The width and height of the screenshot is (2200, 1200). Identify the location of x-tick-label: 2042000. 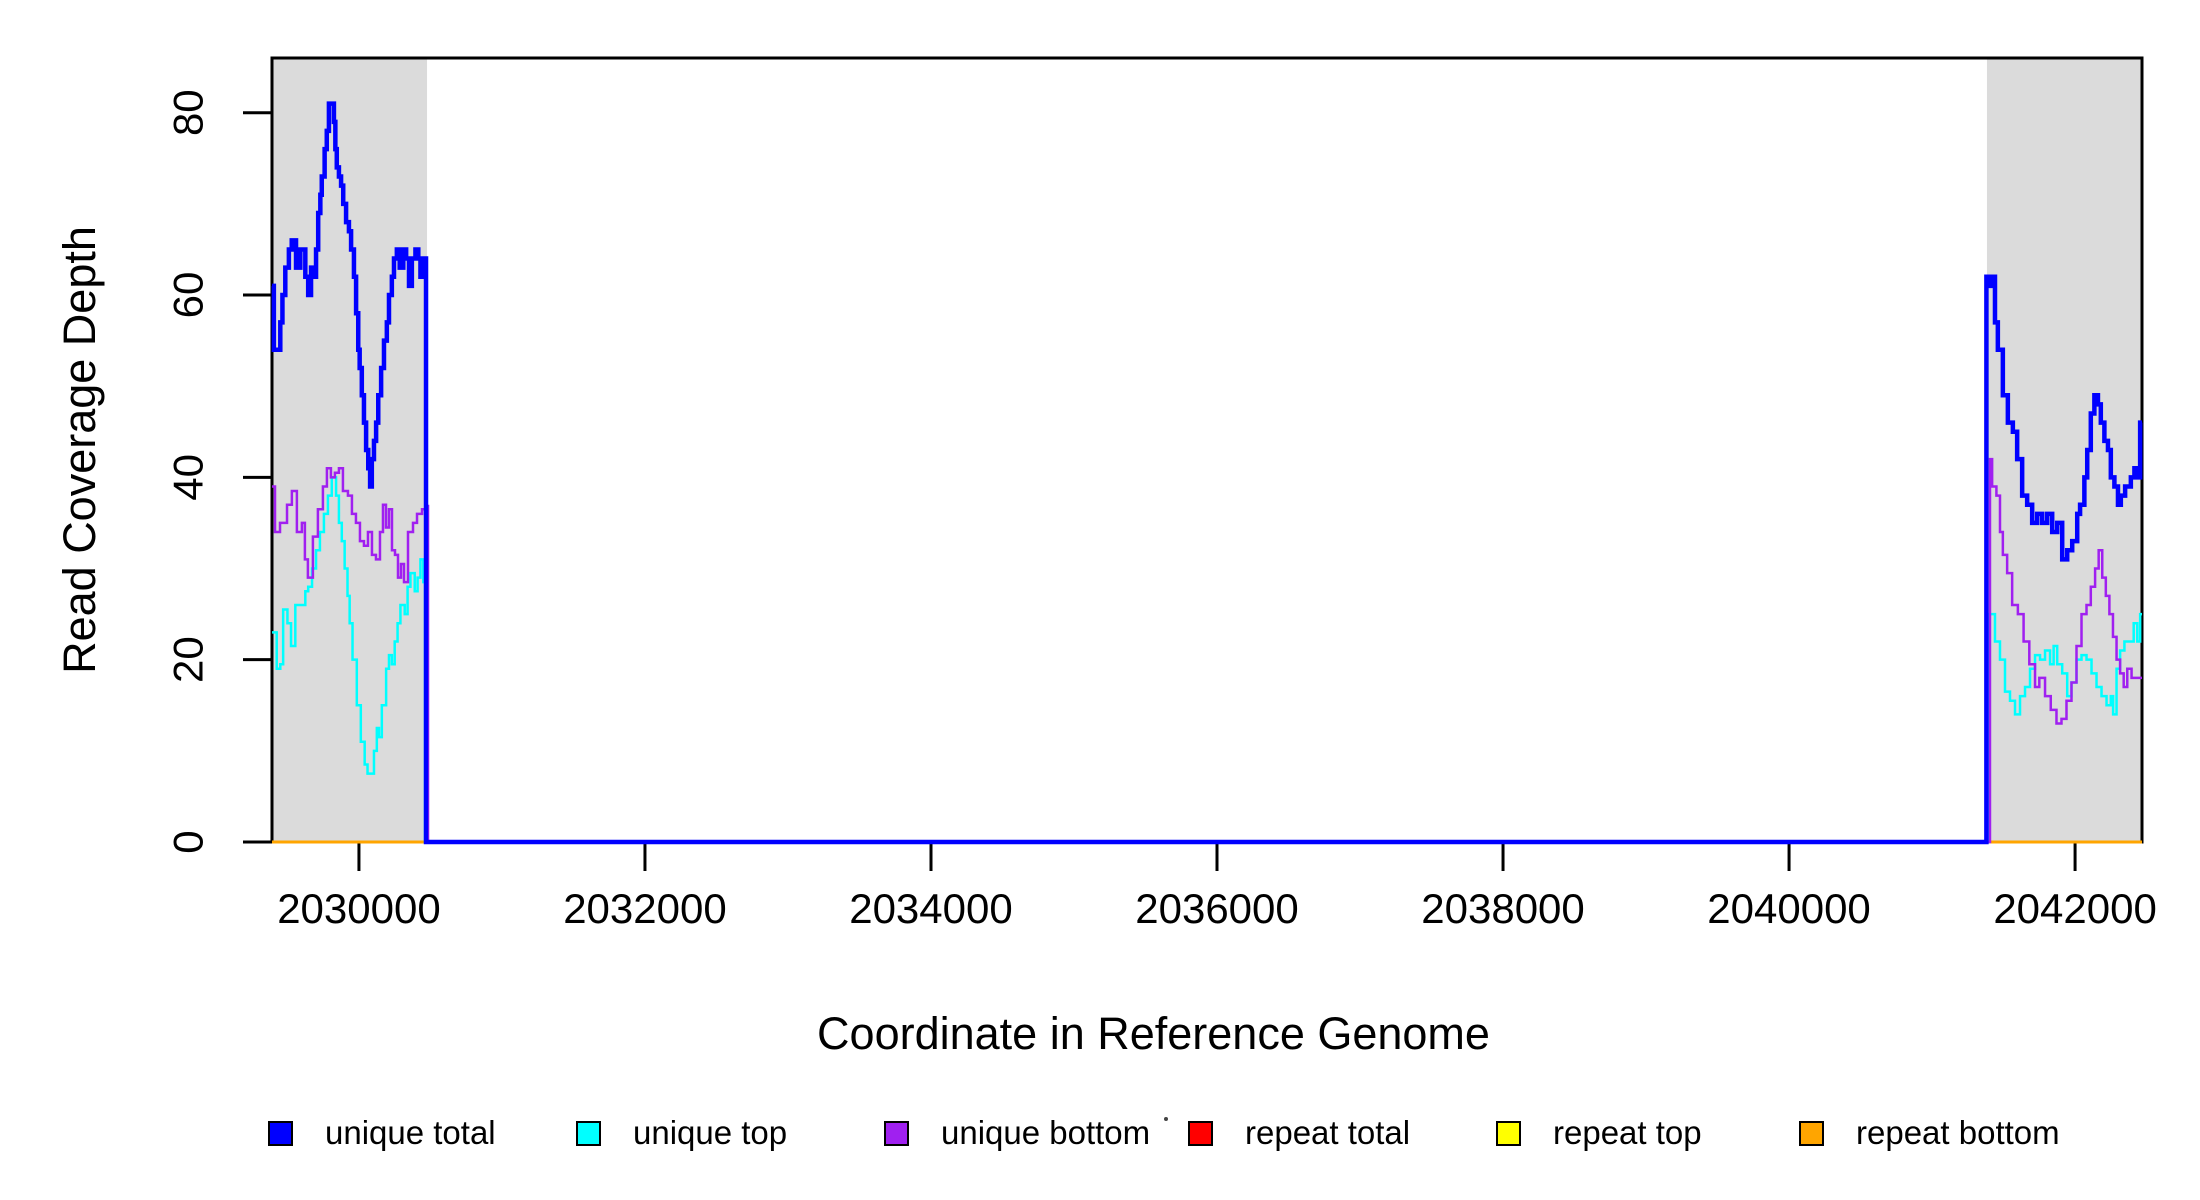
(2075, 908).